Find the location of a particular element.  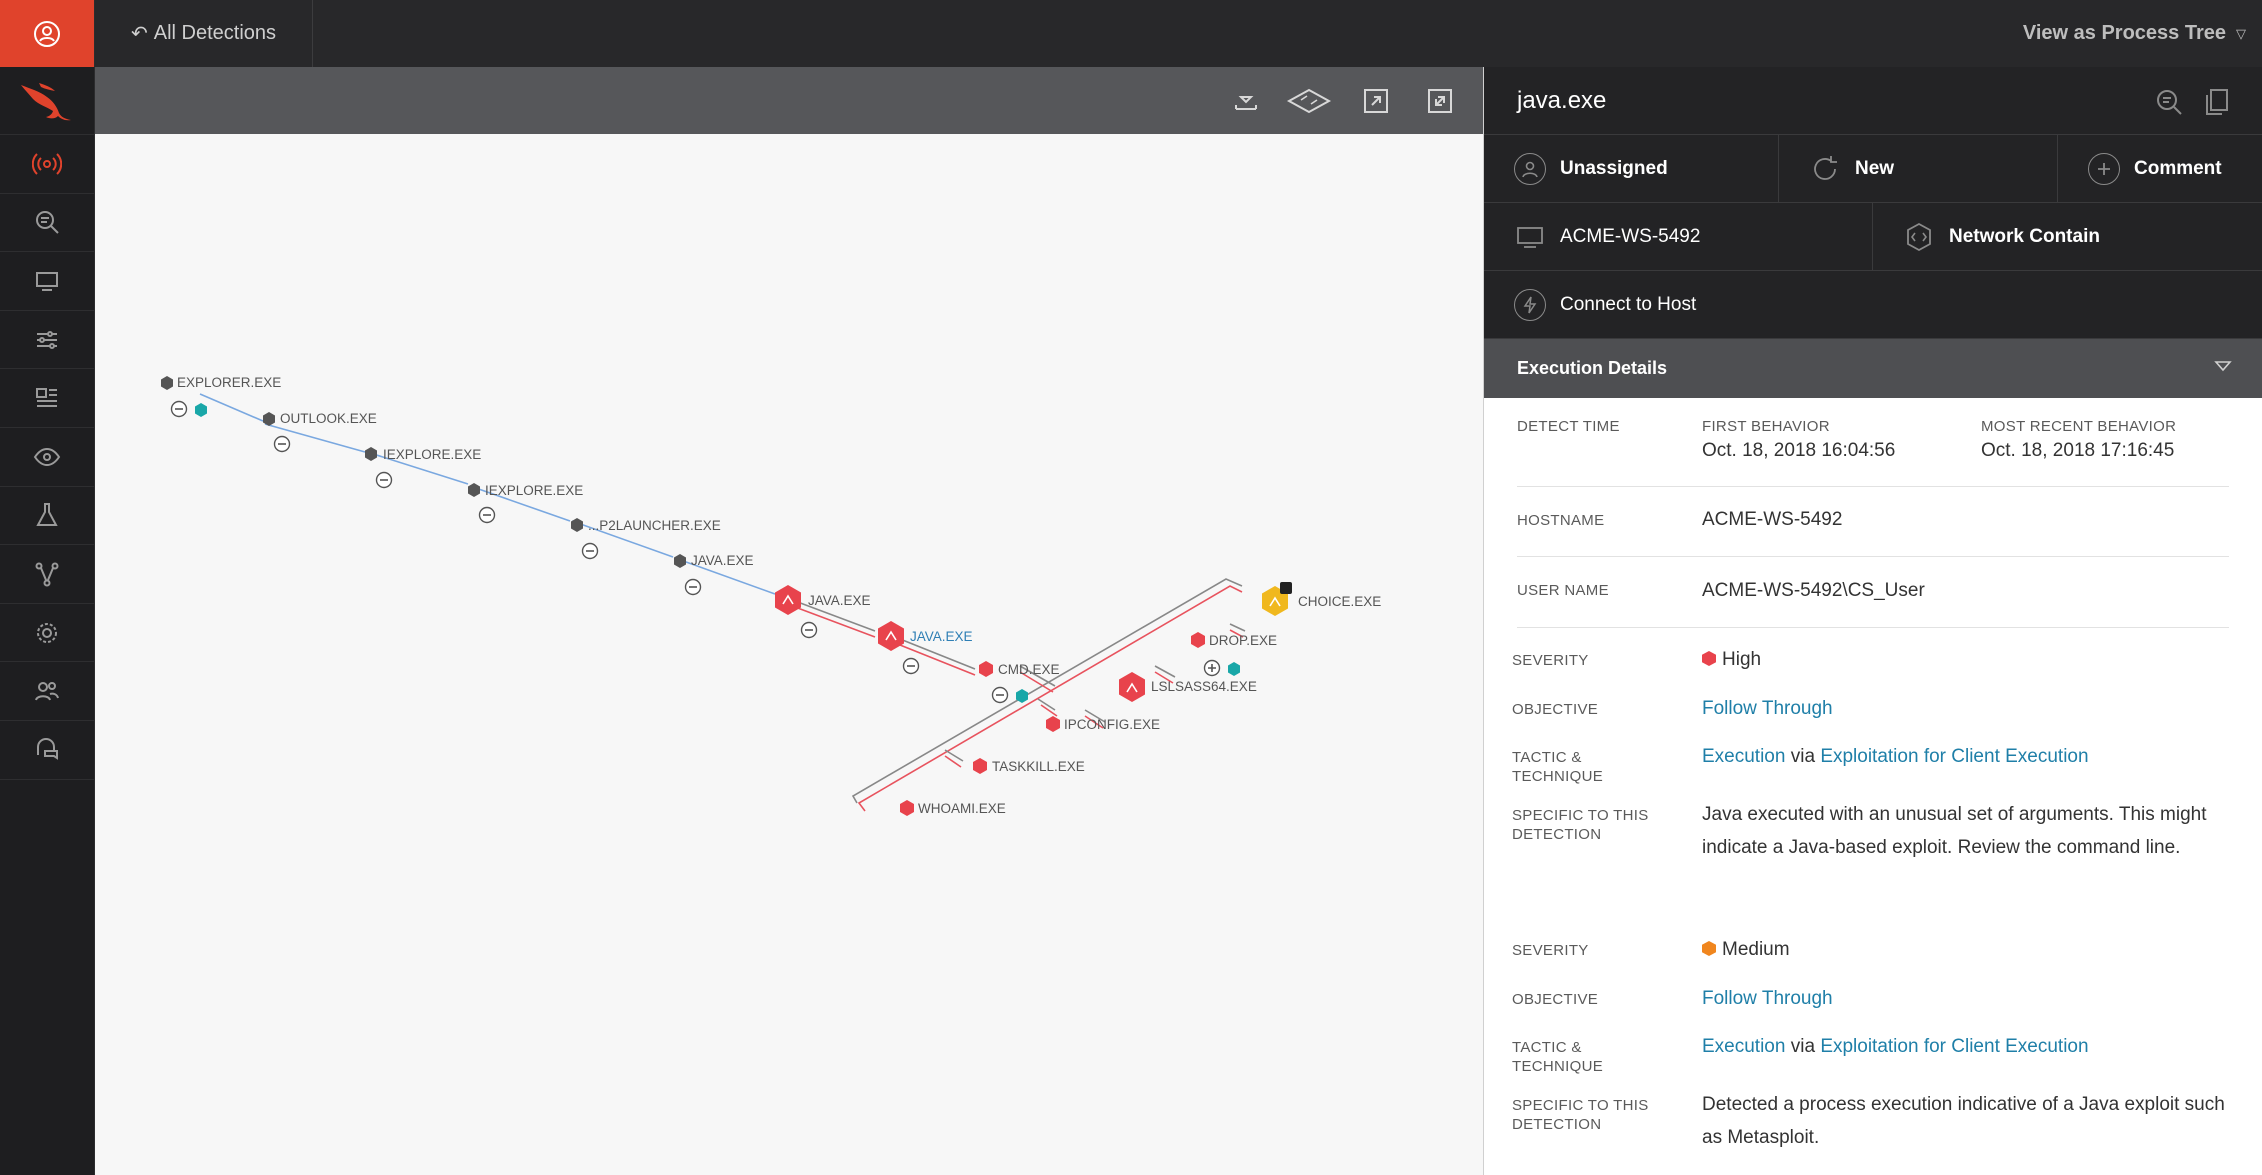

monitor-icon is located at coordinates (47, 281).